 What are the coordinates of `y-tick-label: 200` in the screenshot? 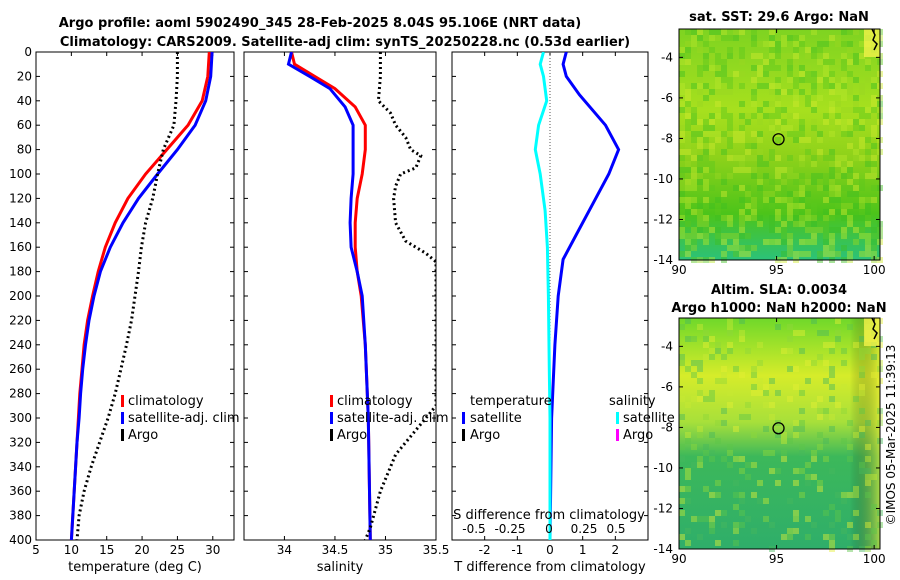 It's located at (20, 296).